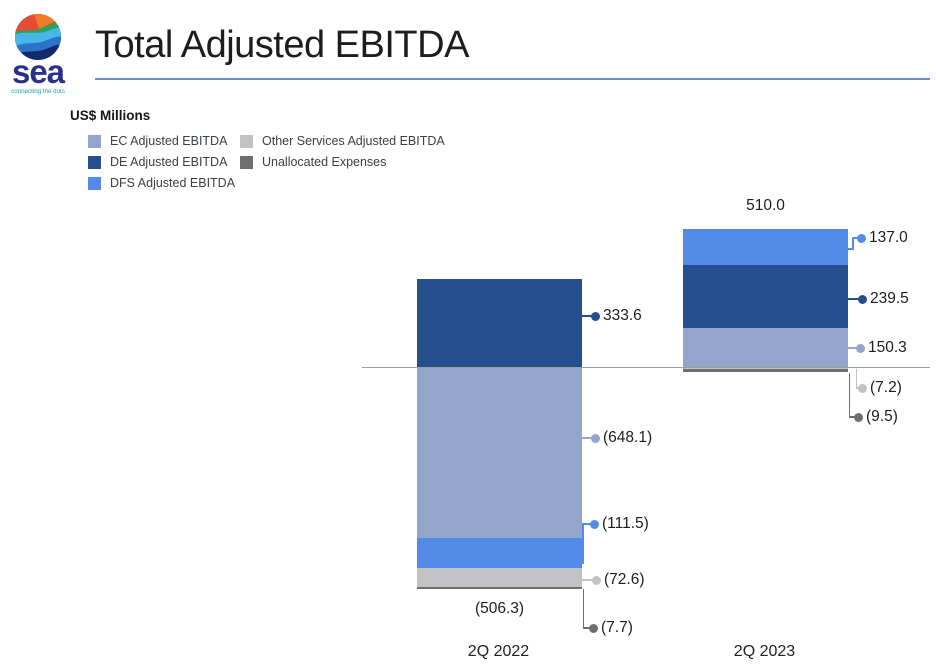 The width and height of the screenshot is (936, 671). What do you see at coordinates (624, 579) in the screenshot?
I see `data-label: (72.6)` at bounding box center [624, 579].